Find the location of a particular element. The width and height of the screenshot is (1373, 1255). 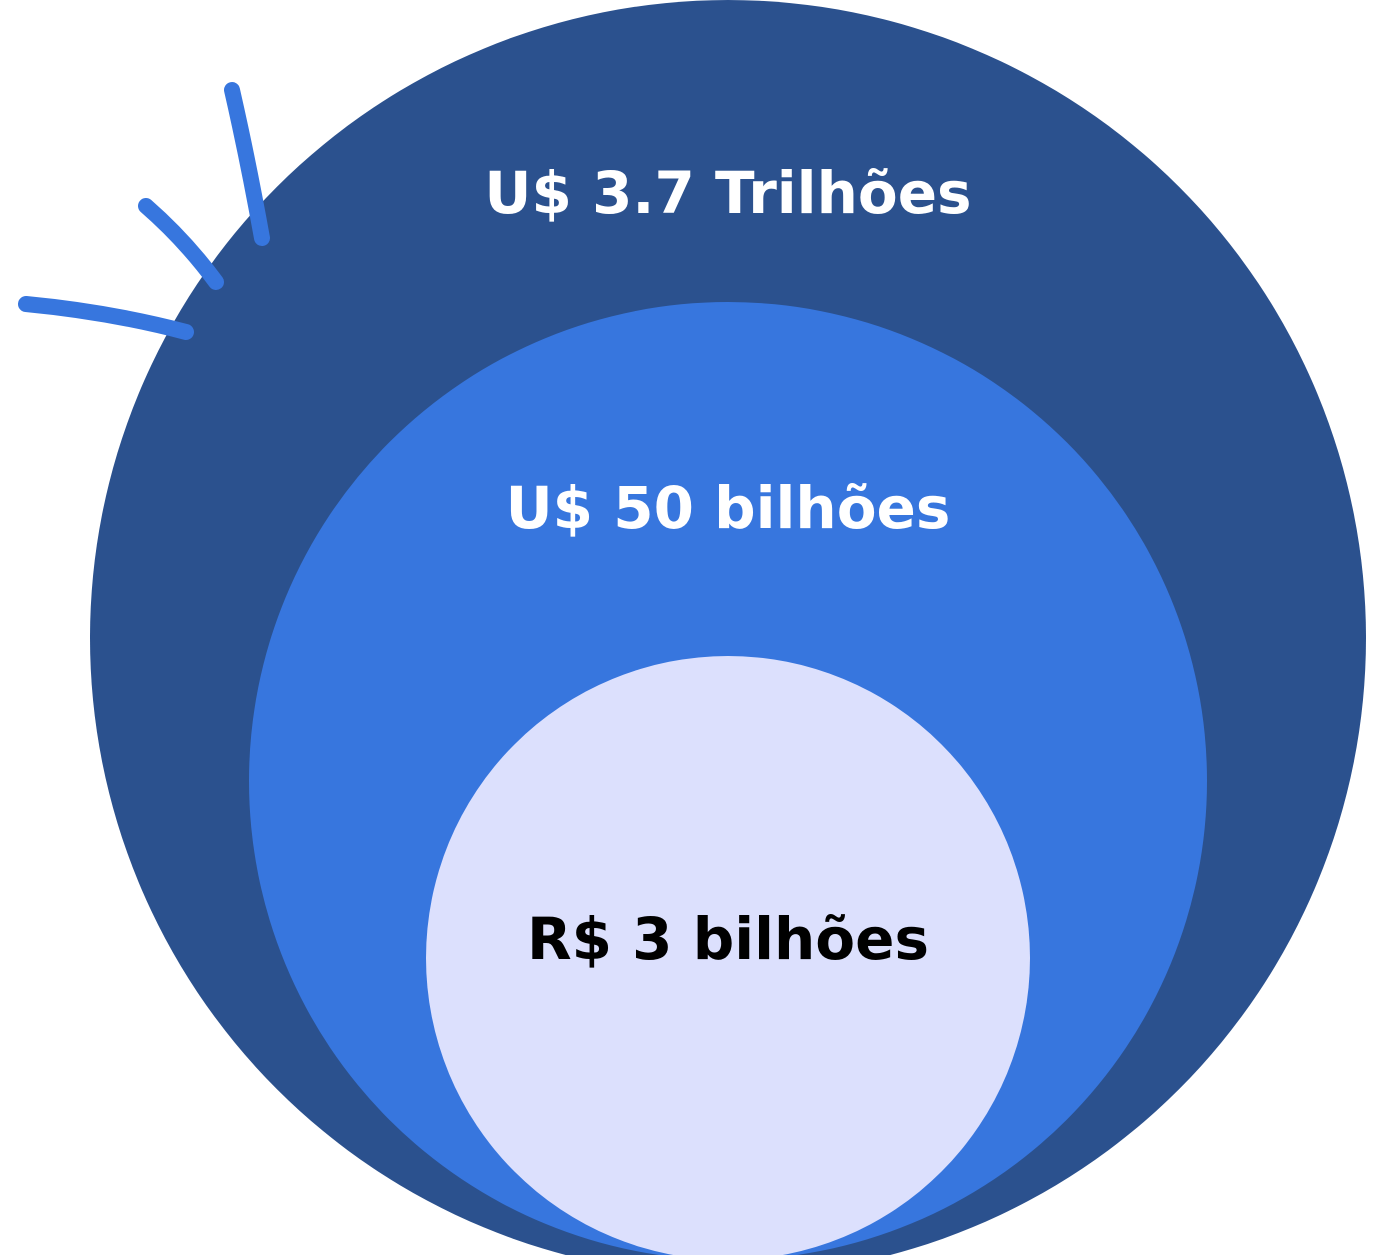

outer-label: U$ 3.7 Trilhões is located at coordinates (727, 193).